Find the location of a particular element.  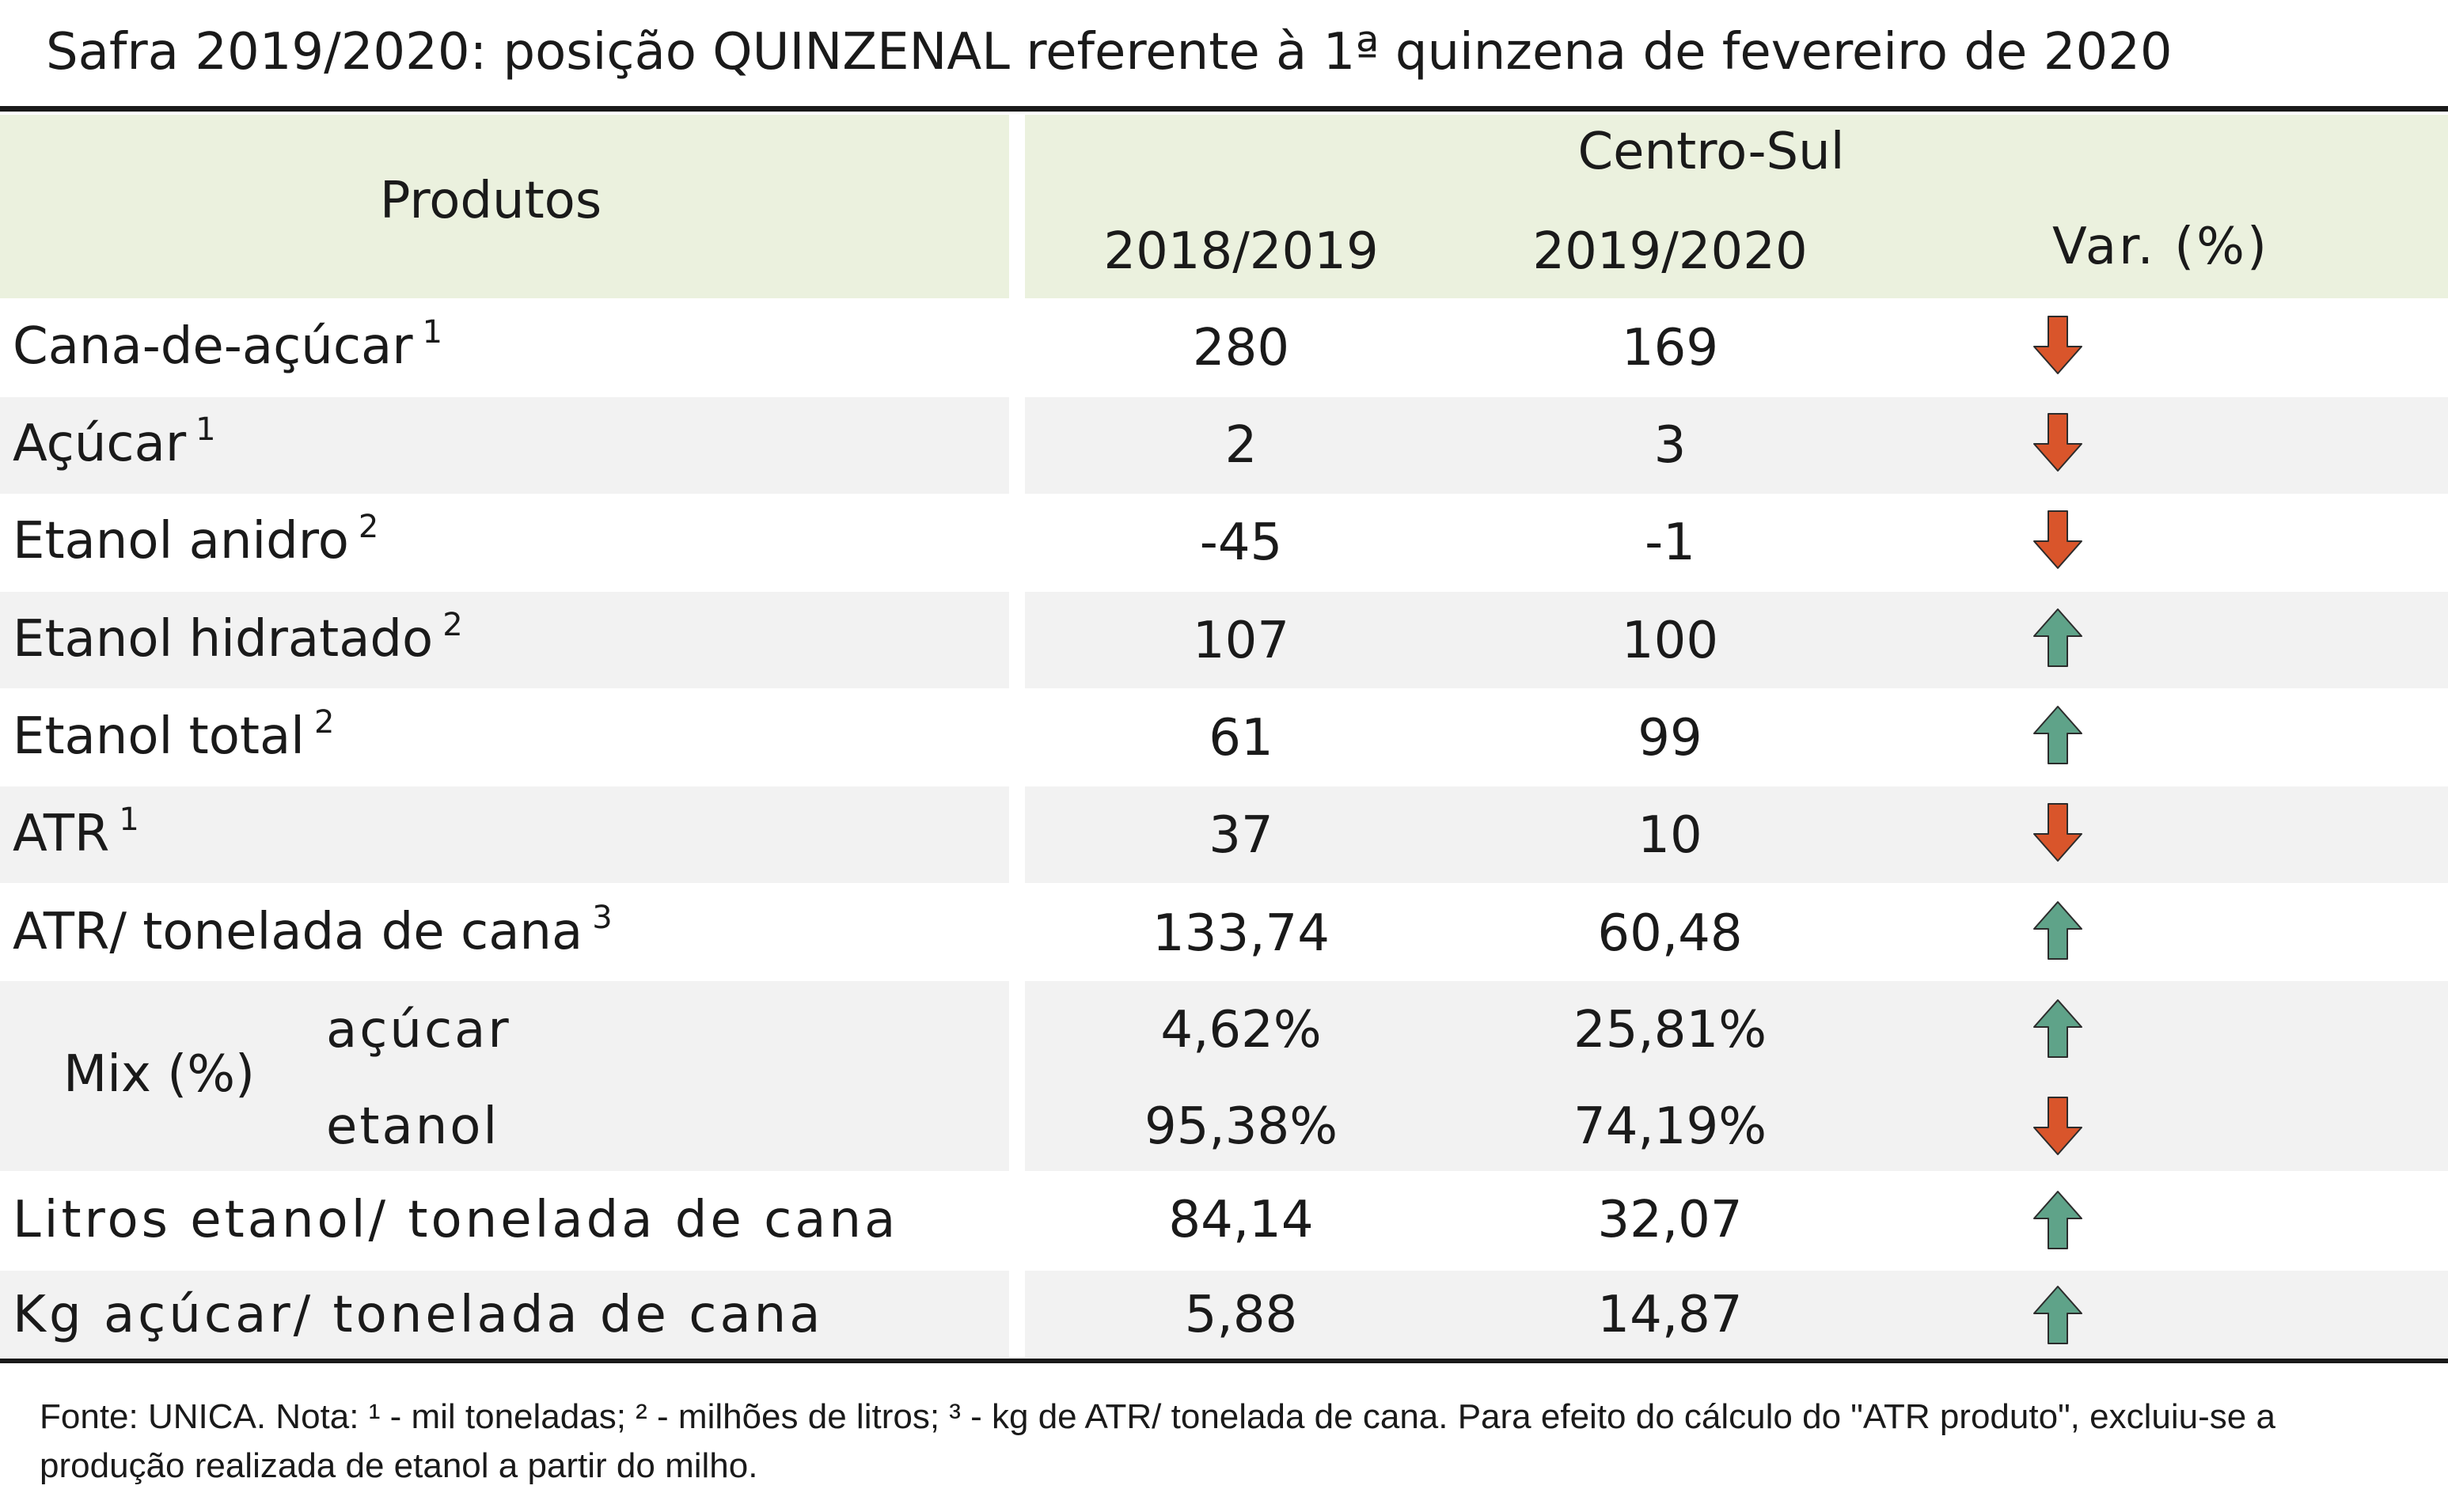

header-col-2018-2019: 2018/2019 is located at coordinates (1241, 251).